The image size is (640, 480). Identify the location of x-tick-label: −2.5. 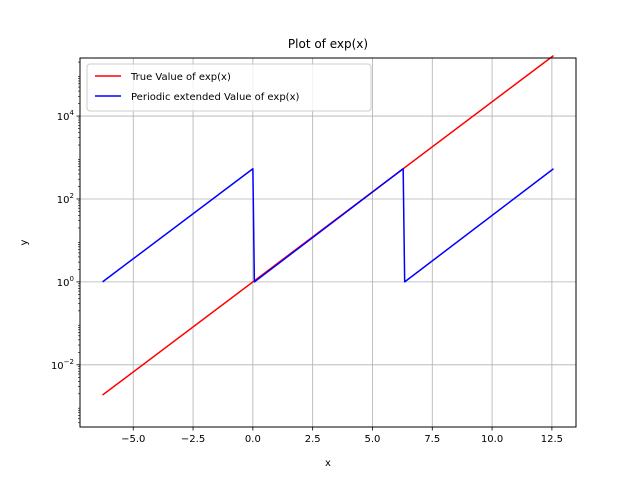
(193, 439).